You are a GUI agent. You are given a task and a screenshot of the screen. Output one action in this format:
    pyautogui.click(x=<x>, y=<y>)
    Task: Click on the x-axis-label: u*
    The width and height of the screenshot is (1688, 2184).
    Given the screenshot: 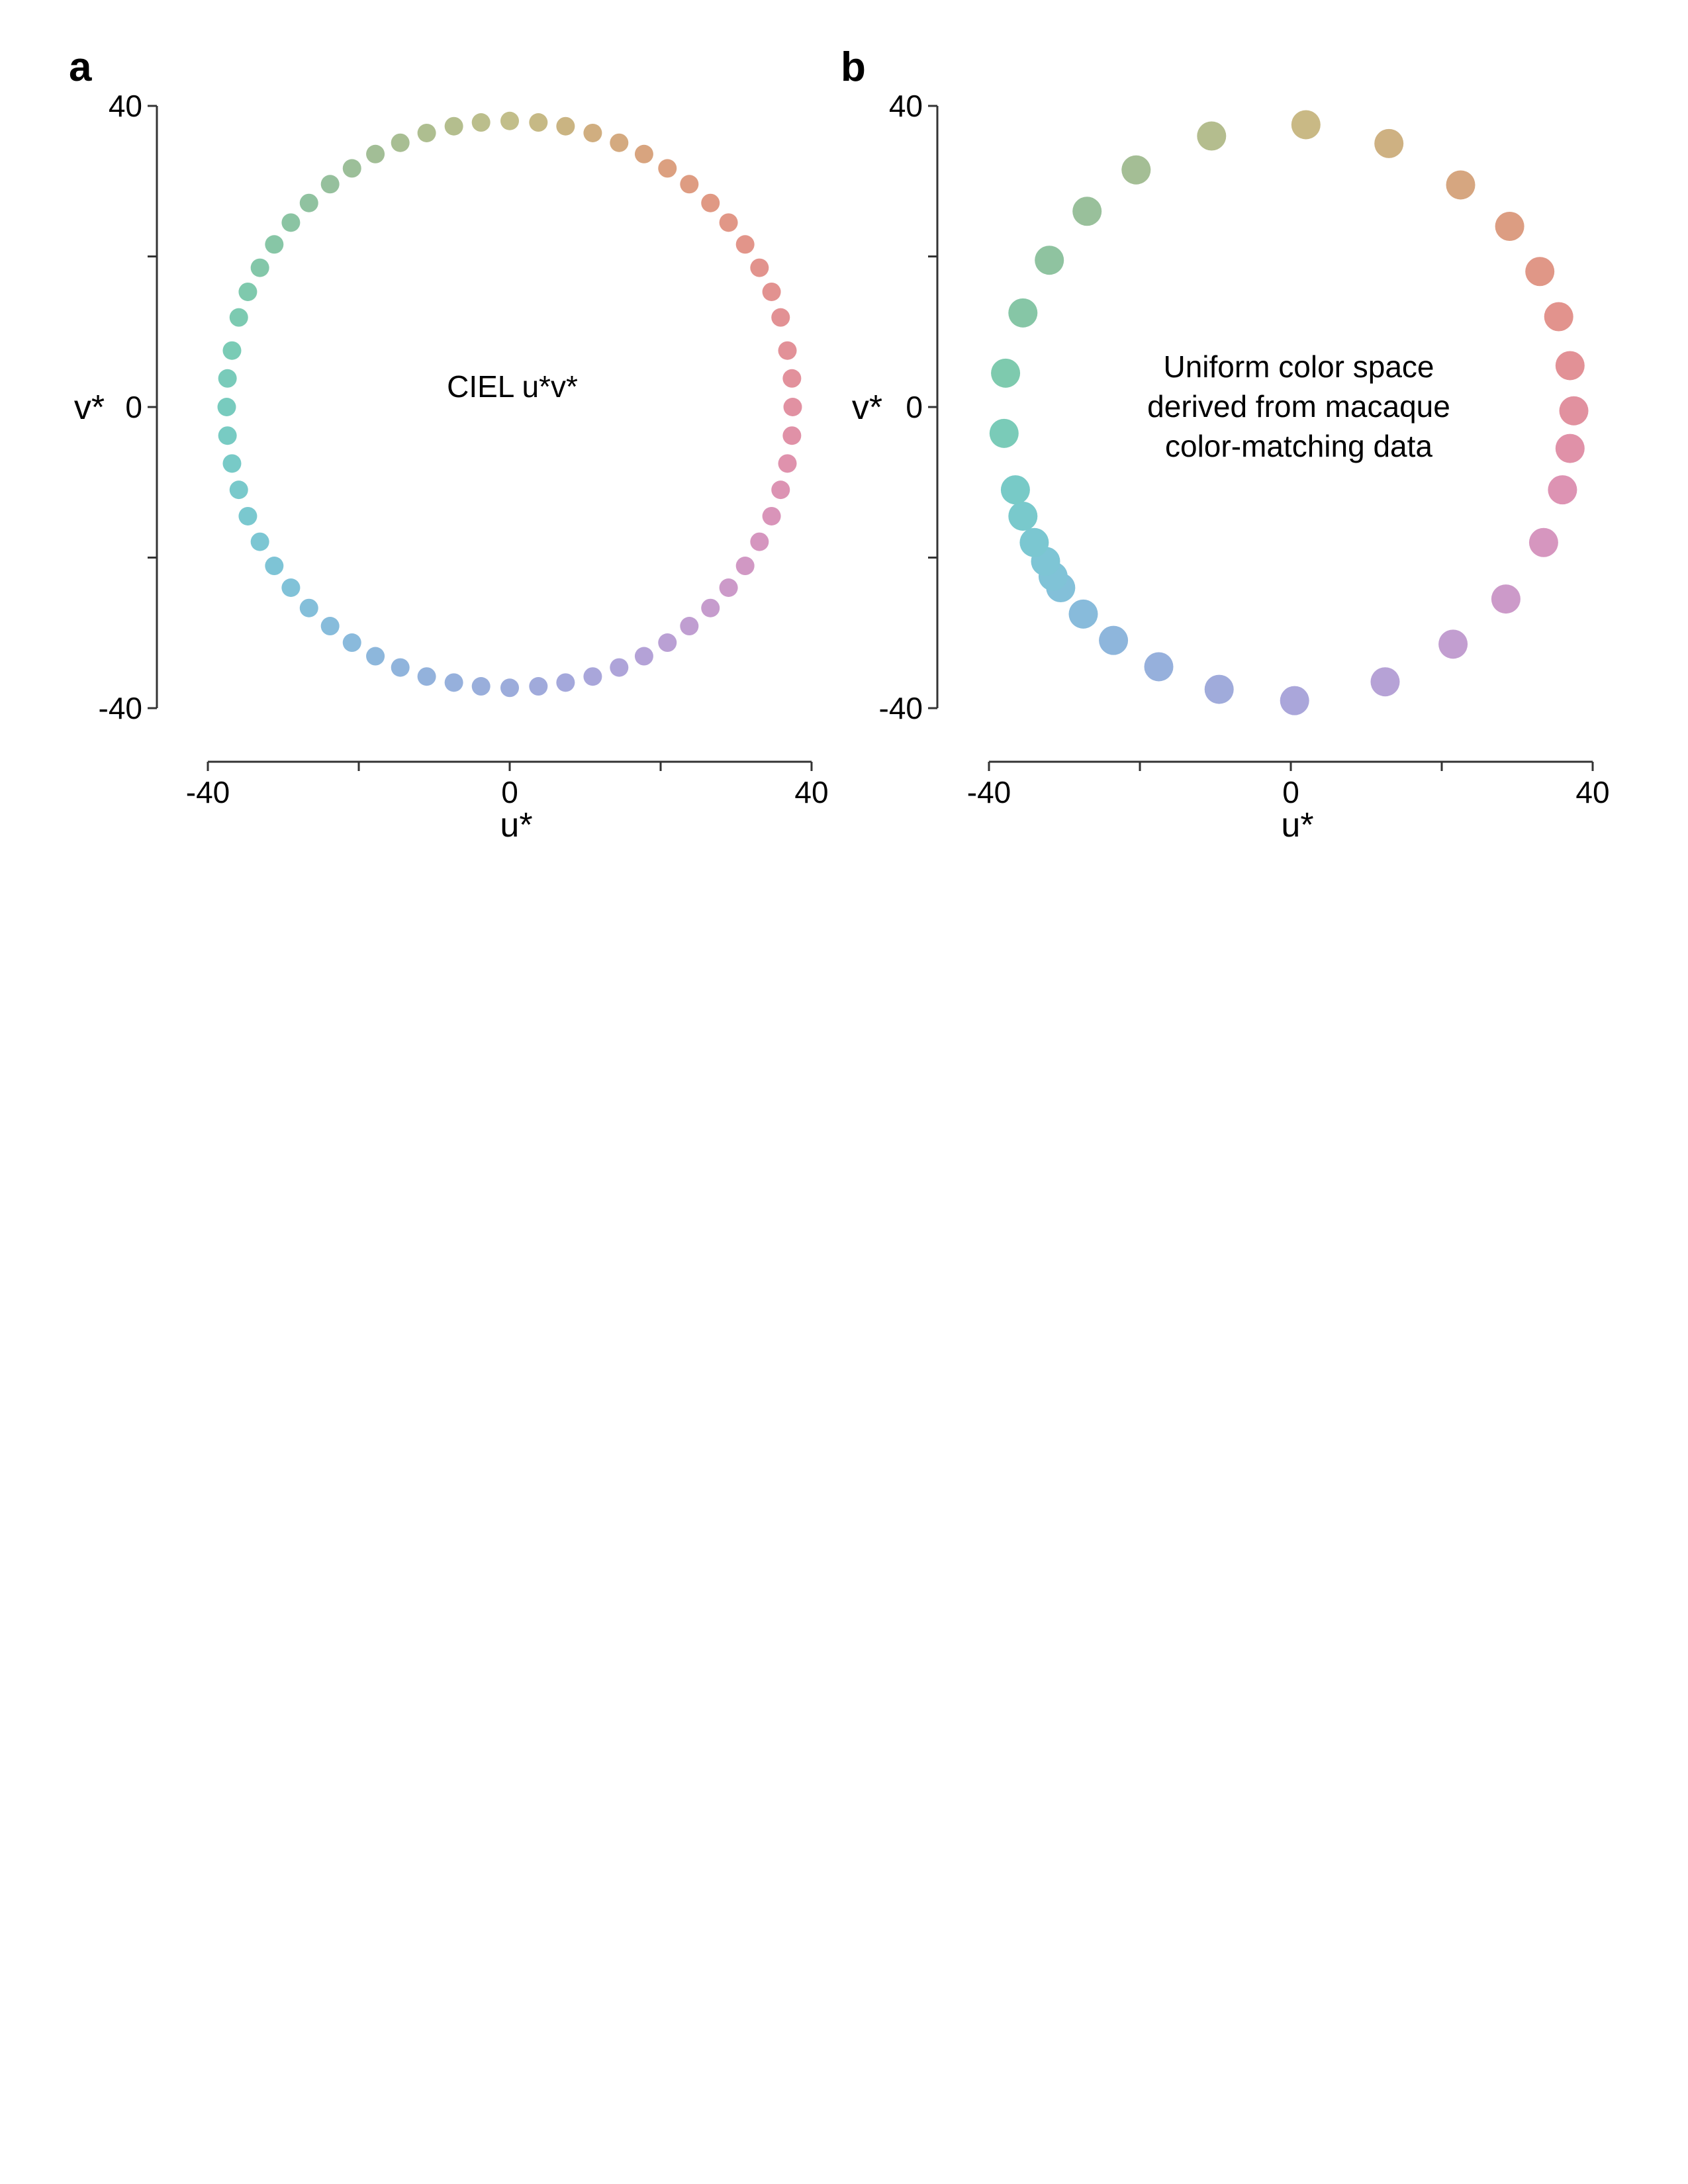 What is the action you would take?
    pyautogui.click(x=516, y=825)
    